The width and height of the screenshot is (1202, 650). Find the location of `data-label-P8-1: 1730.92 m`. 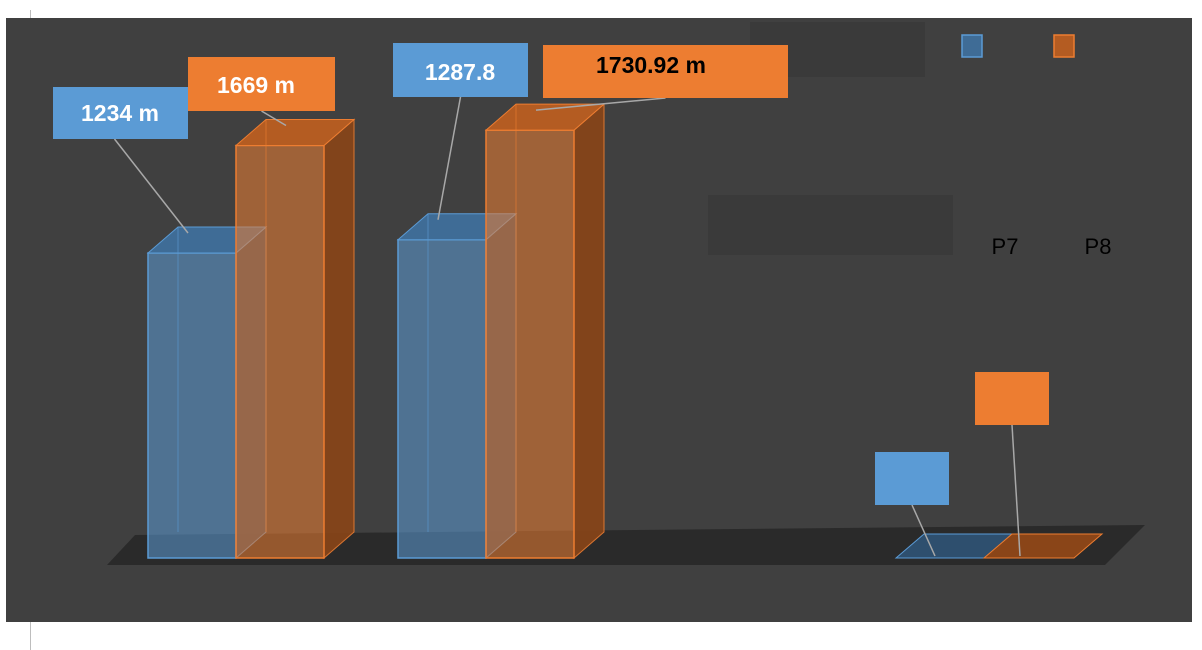

data-label-P8-1: 1730.92 m is located at coordinates (651, 65).